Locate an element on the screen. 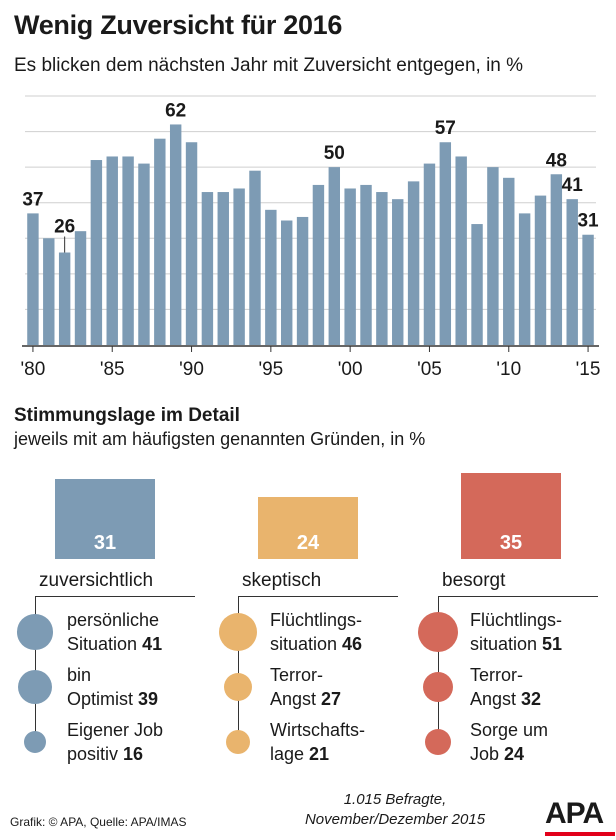 The width and height of the screenshot is (616, 840). reason-text: Flüchtlings-situation 46 is located at coordinates (316, 632).